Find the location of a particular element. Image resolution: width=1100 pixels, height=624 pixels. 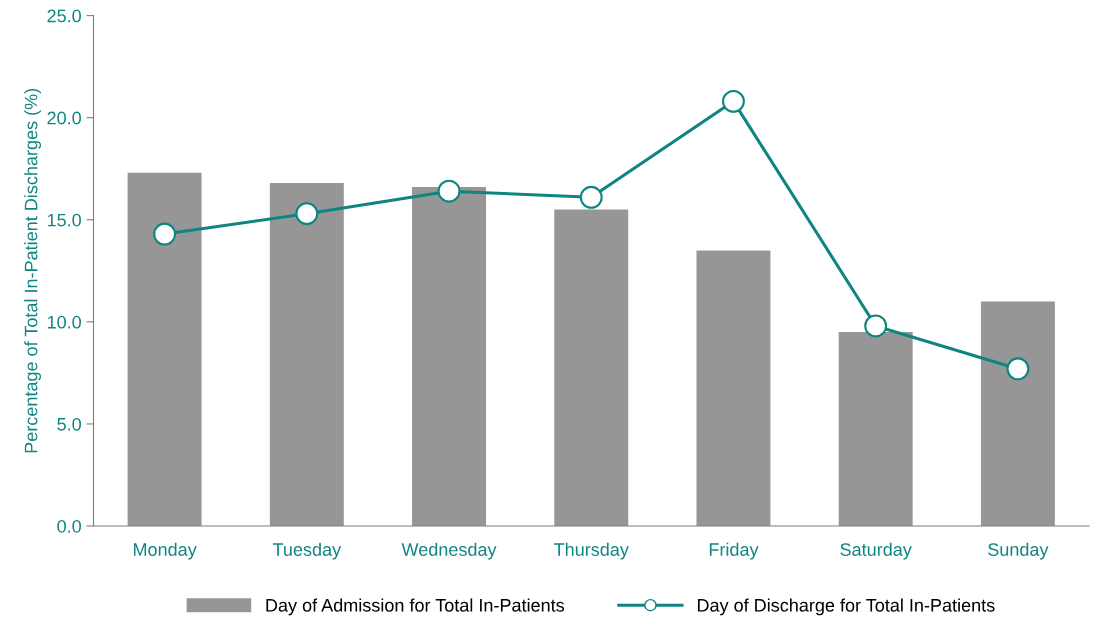

y-tick-label: 25.0 is located at coordinates (64, 16).